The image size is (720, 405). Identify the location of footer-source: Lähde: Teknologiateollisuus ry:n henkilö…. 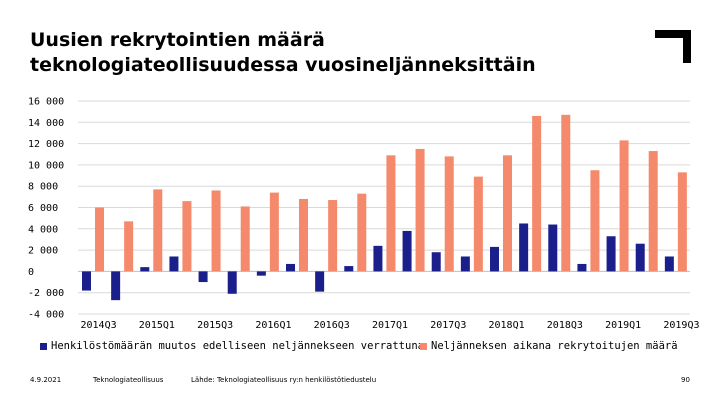
(284, 380).